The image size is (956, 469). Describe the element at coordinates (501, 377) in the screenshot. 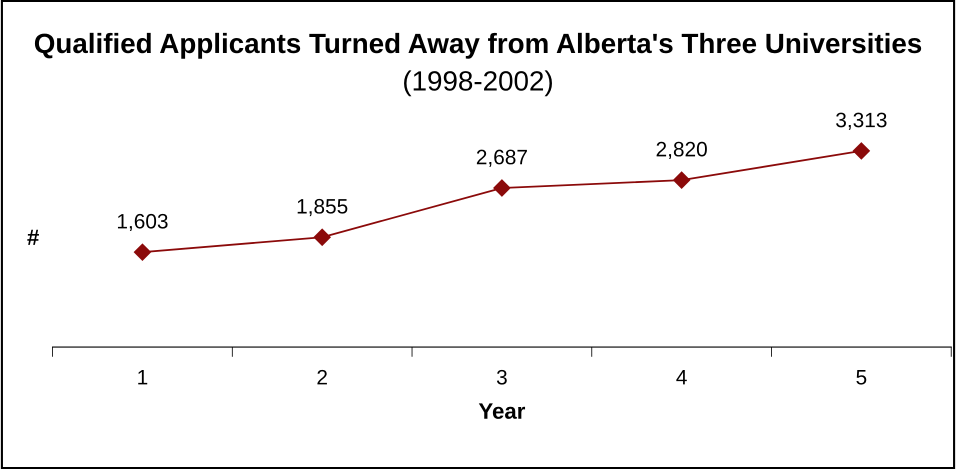

I see `x-tick-label: 3` at that location.